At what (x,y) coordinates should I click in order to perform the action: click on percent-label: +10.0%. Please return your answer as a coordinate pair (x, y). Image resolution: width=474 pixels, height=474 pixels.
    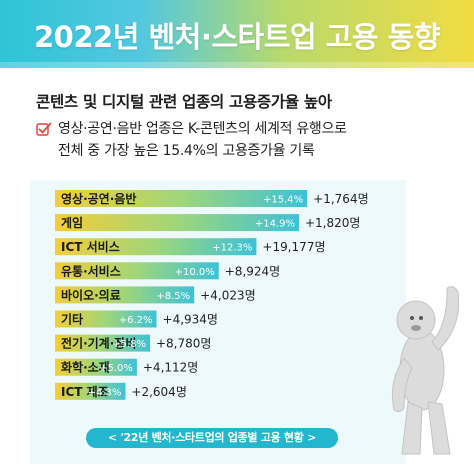
    Looking at the image, I should click on (195, 272).